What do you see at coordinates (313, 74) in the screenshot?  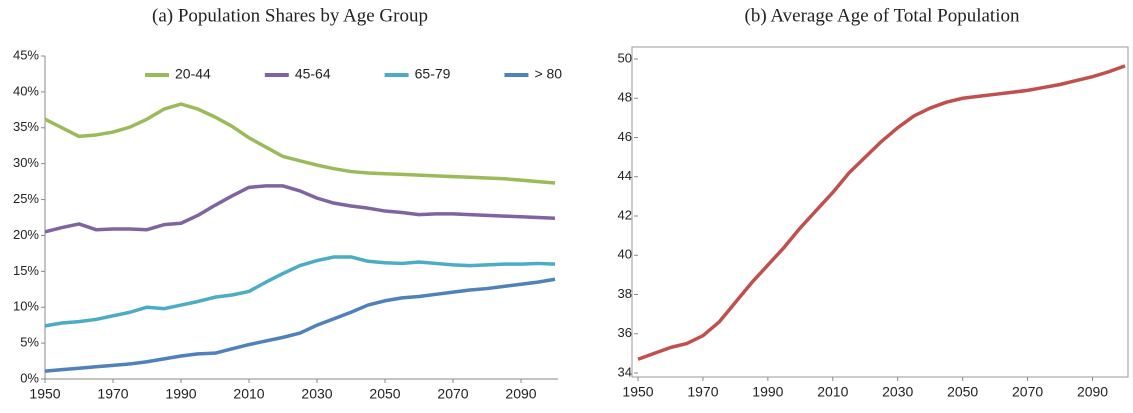 I see `legend-label: 45-64` at bounding box center [313, 74].